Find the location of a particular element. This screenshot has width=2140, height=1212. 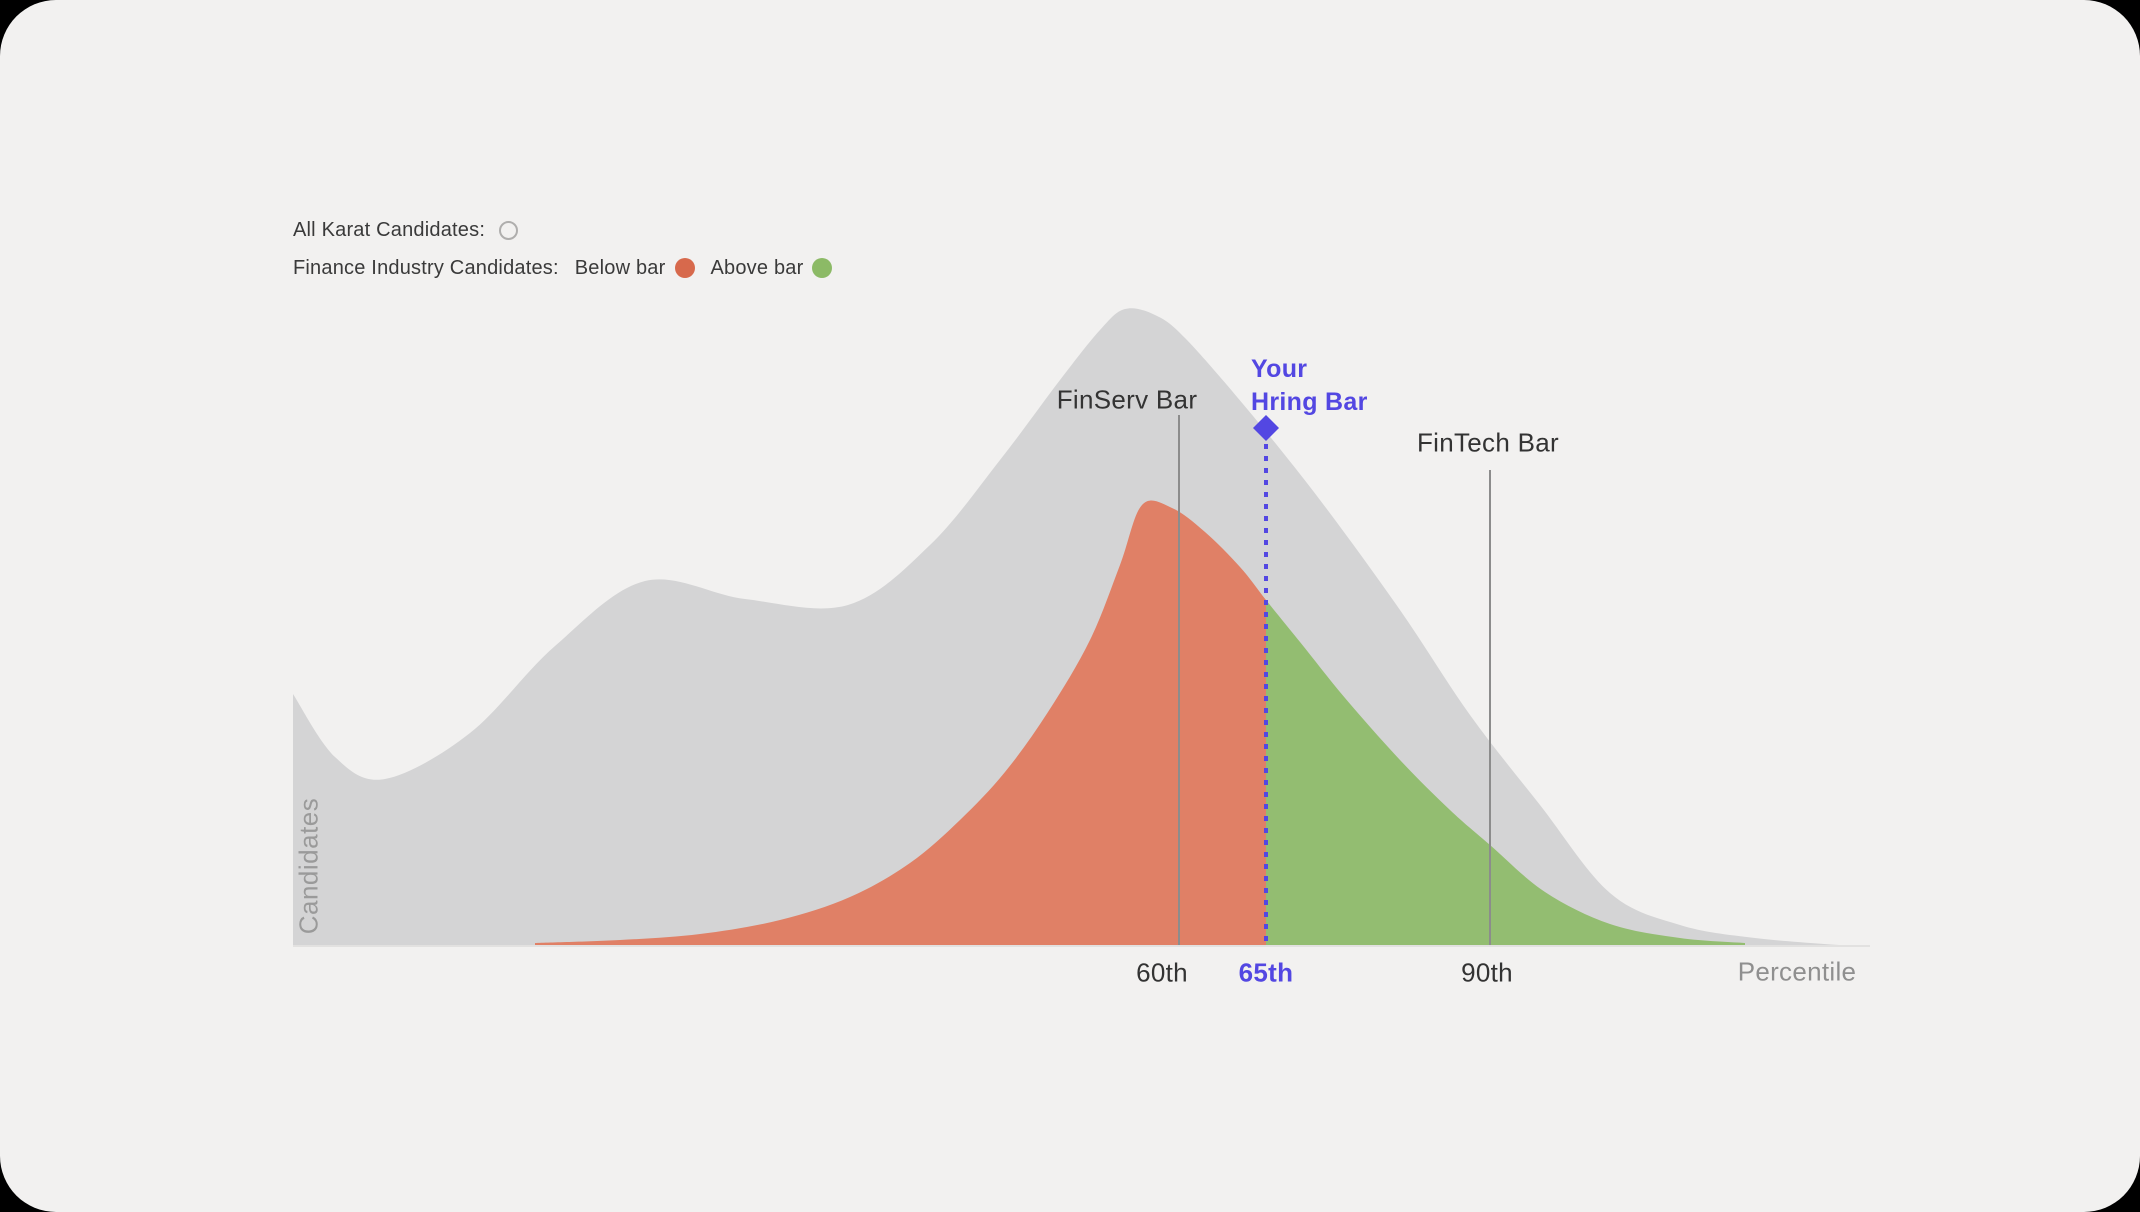

finance-above-bar-area is located at coordinates (1505, 772).